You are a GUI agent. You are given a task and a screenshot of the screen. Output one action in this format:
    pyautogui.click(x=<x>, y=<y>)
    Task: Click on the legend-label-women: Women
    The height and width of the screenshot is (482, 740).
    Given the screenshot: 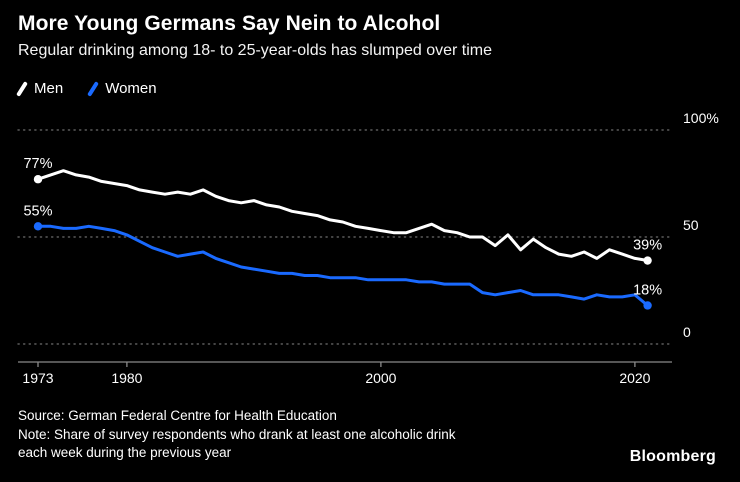 What is the action you would take?
    pyautogui.click(x=131, y=88)
    